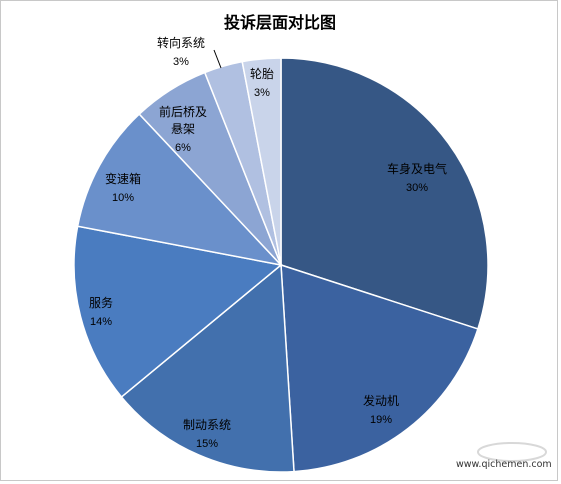 The width and height of the screenshot is (561, 484). What do you see at coordinates (101, 302) in the screenshot?
I see `slice-label: 服务` at bounding box center [101, 302].